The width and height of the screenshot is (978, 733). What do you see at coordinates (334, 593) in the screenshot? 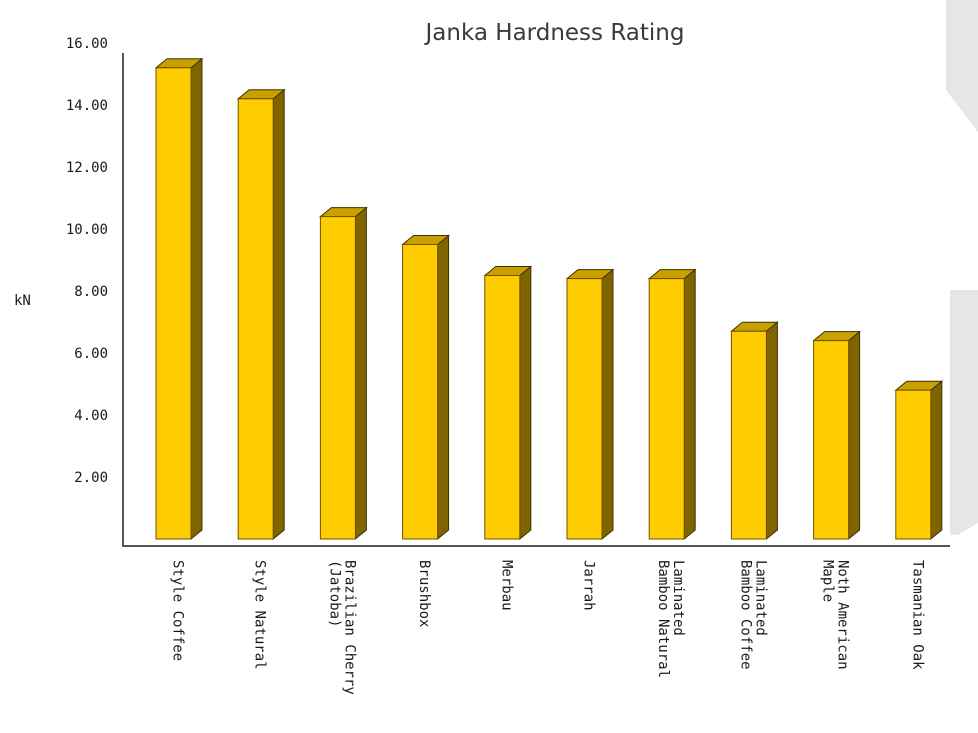
I see `x-tick-label-line: (Jatoba)` at bounding box center [334, 593].